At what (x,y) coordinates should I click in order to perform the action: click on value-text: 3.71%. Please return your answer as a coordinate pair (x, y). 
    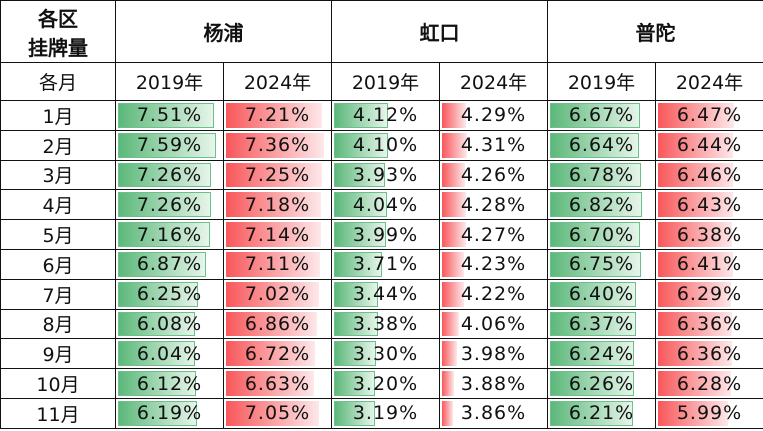
    Looking at the image, I should click on (385, 264).